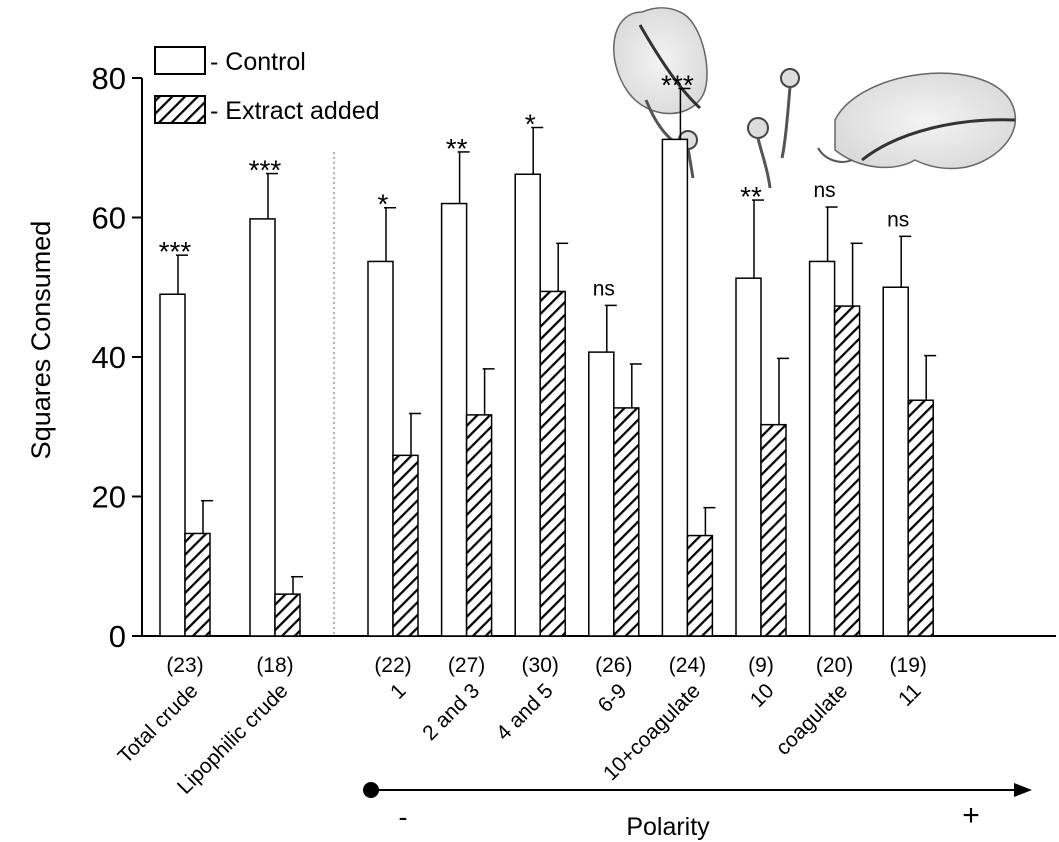  I want to click on legend: - Control - Extract added, so click(267, 85).